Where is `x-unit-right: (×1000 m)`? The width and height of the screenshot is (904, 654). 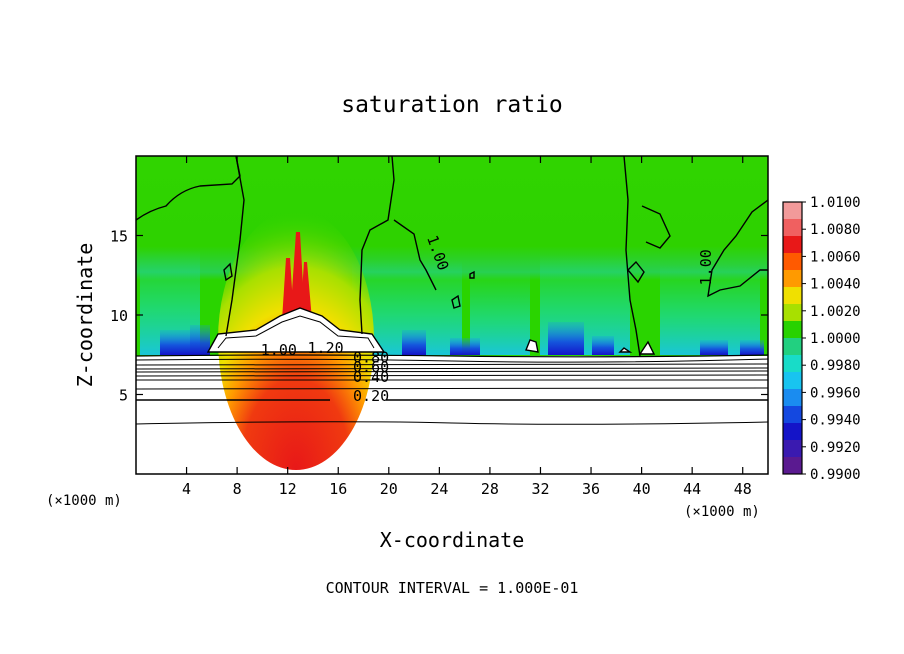
x-unit-right: (×1000 m) is located at coordinates (722, 512).